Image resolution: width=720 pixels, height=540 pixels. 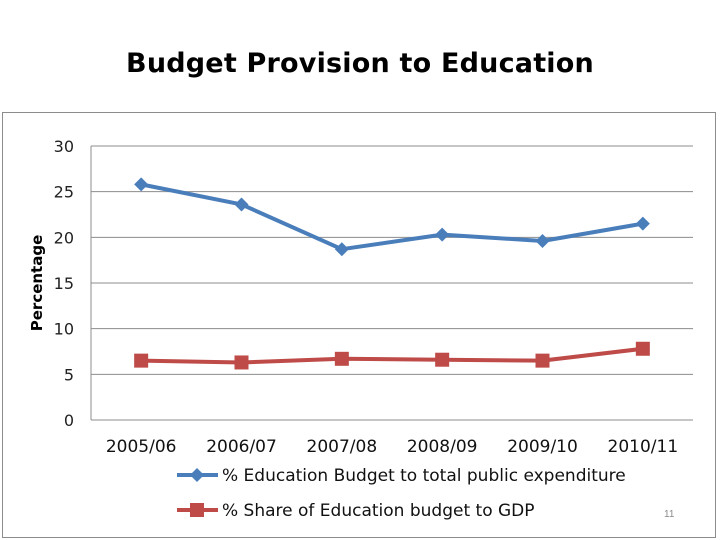 What do you see at coordinates (69, 374) in the screenshot?
I see `y-tick-label: 5` at bounding box center [69, 374].